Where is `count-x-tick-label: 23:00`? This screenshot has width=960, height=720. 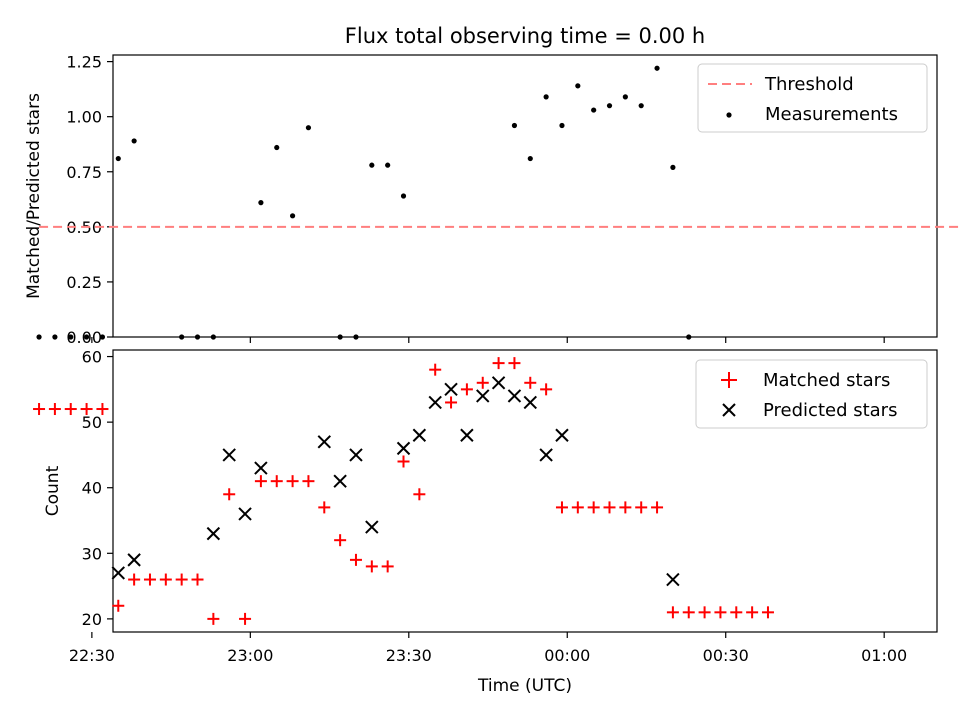 count-x-tick-label: 23:00 is located at coordinates (250, 655).